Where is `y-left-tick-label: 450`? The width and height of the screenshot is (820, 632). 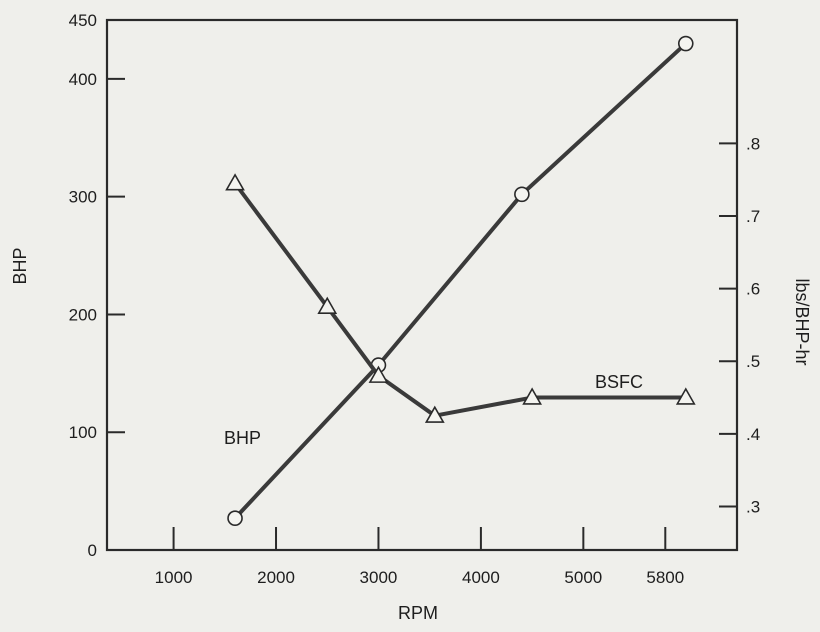 y-left-tick-label: 450 is located at coordinates (83, 20).